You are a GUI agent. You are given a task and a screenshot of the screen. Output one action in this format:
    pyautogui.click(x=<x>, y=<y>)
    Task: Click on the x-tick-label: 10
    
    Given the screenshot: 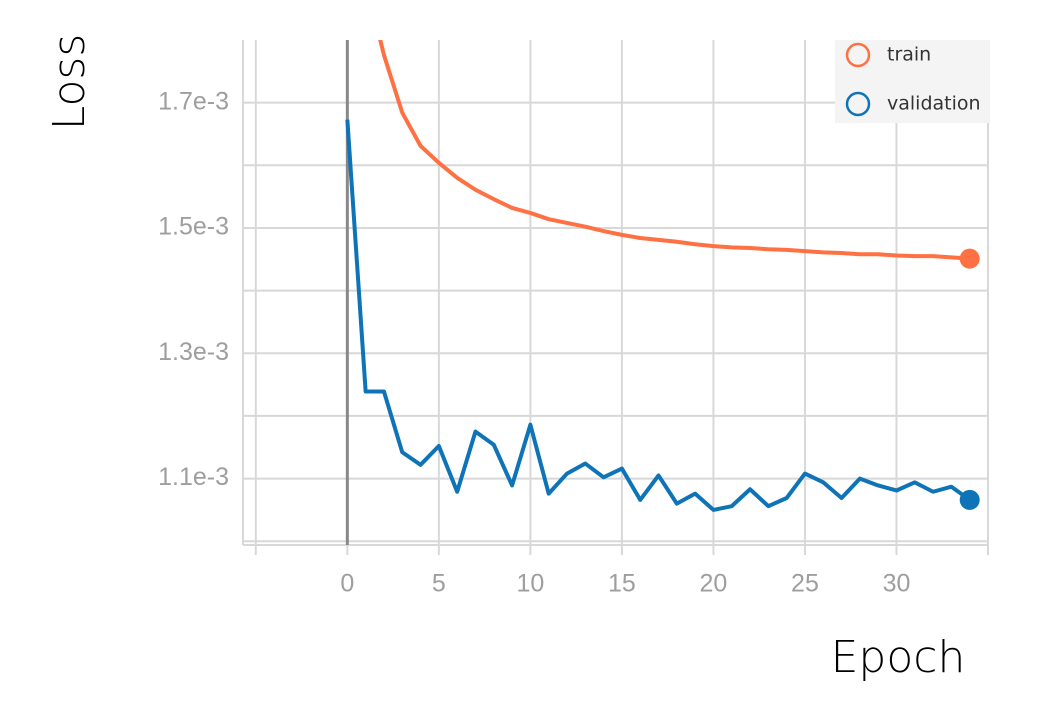 What is the action you would take?
    pyautogui.click(x=530, y=584)
    